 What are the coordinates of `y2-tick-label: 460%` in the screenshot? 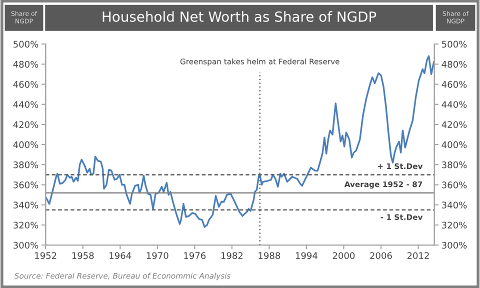 It's located at (454, 84).